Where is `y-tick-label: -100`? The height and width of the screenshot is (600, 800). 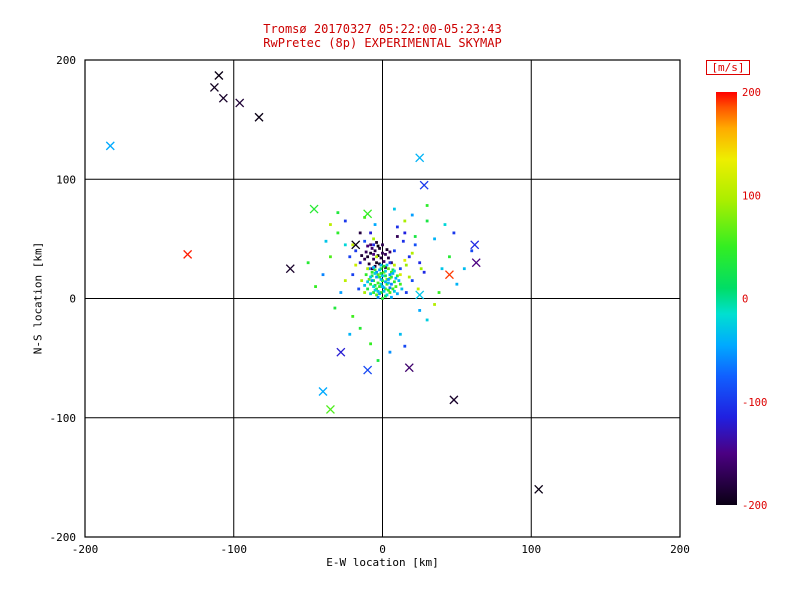
y-tick-label: -100 is located at coordinates (63, 418).